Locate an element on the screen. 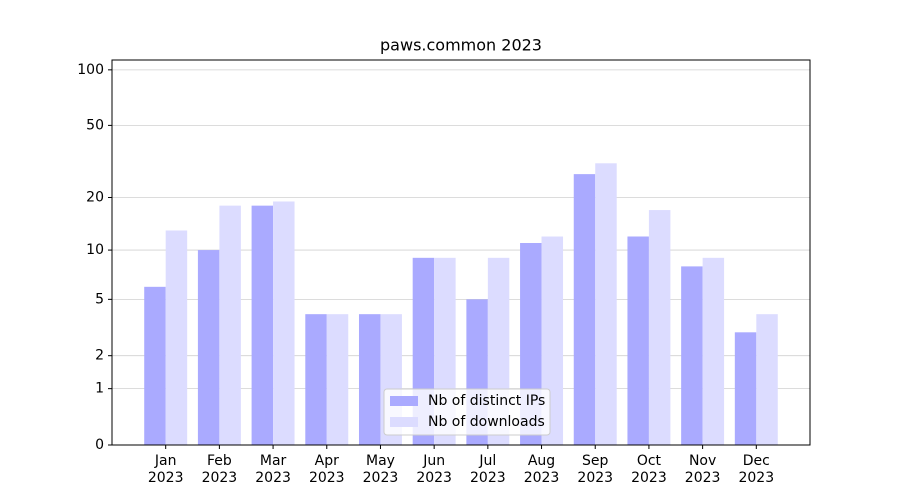  x-tick-label: Feb is located at coordinates (219, 461).